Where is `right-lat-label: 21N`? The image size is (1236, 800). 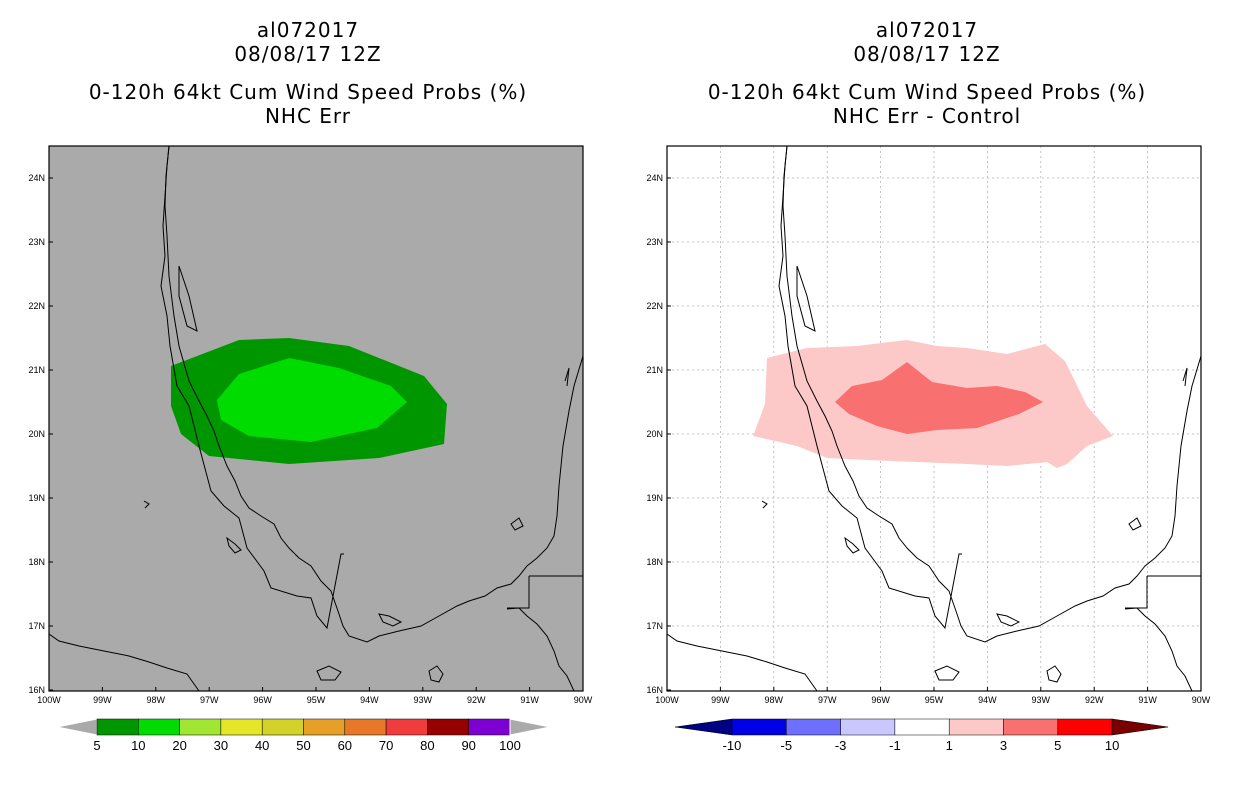
right-lat-label: 21N is located at coordinates (654, 370).